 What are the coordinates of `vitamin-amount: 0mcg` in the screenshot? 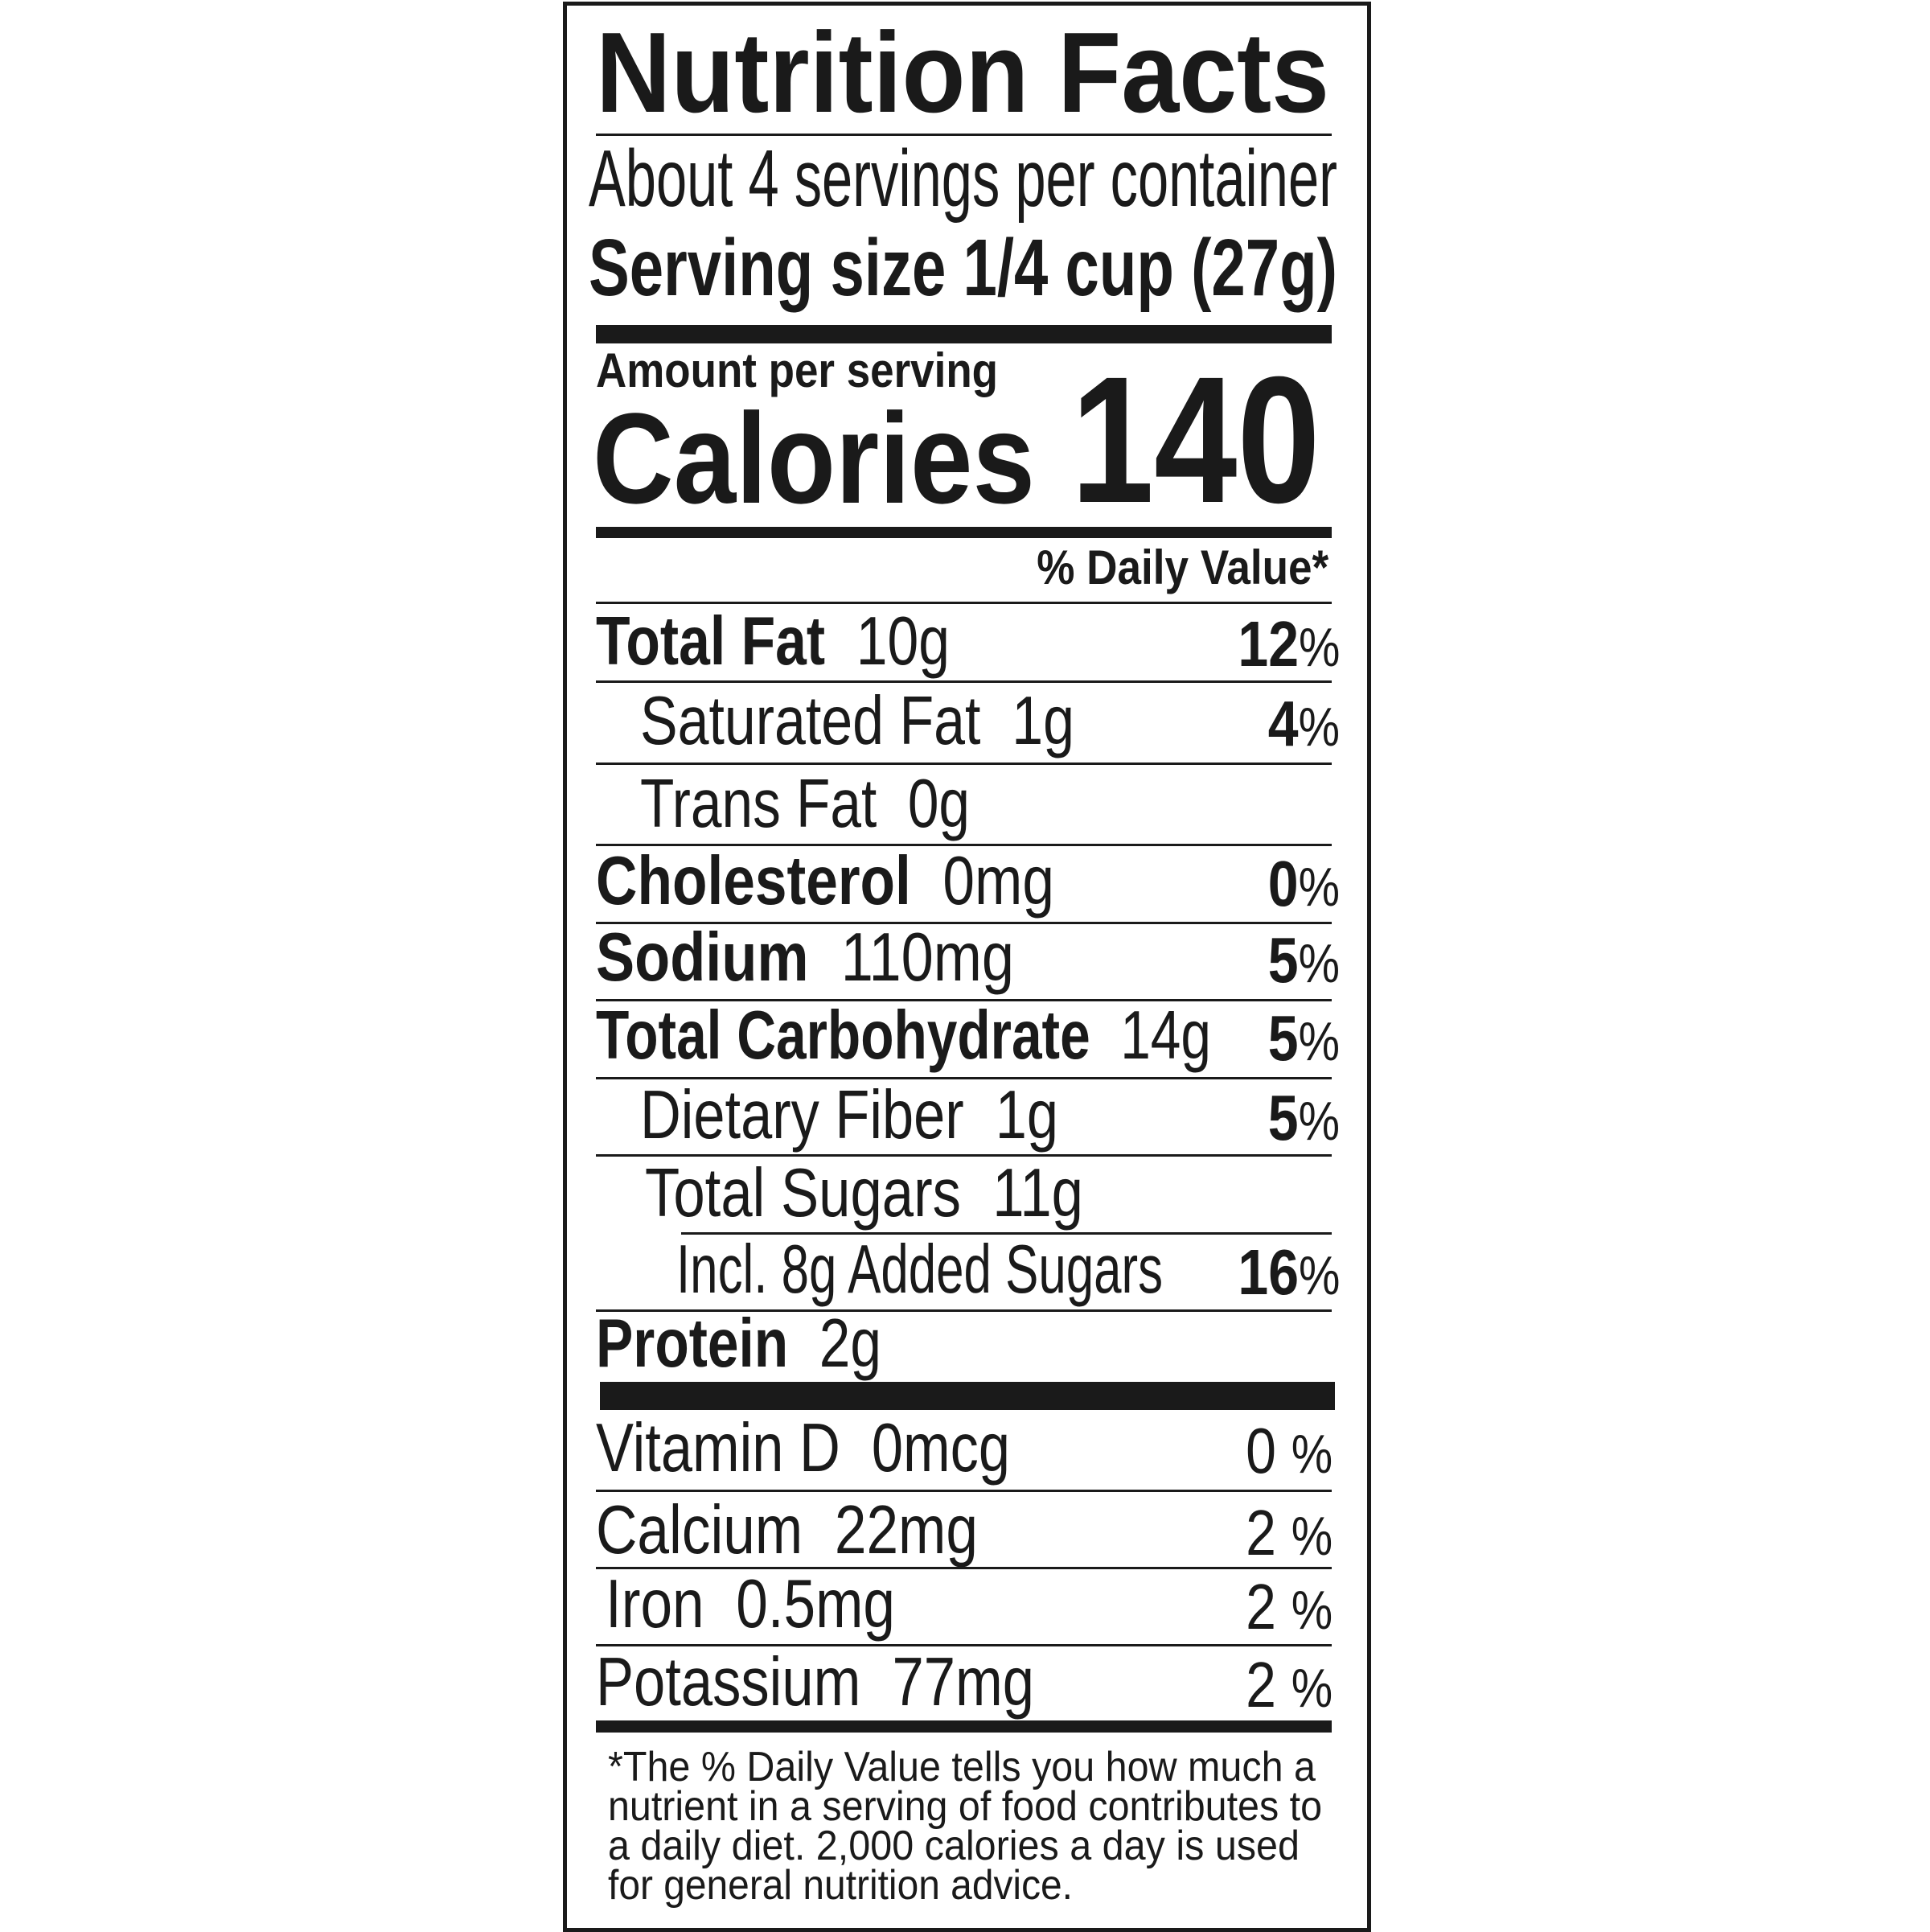 It's located at (941, 1448).